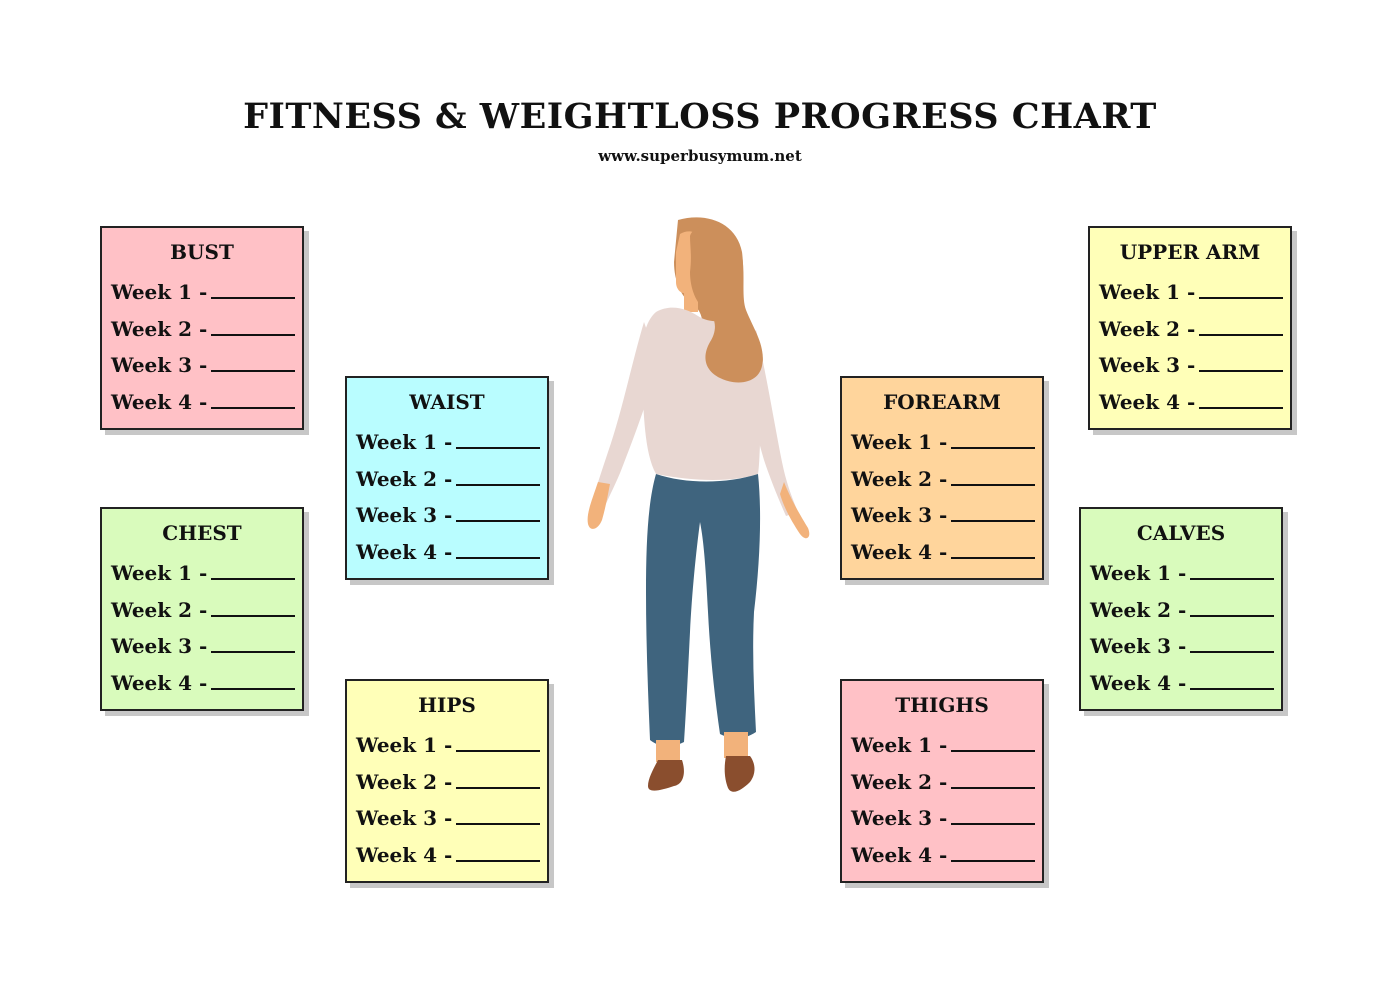 Image resolution: width=1400 pixels, height=990 pixels. What do you see at coordinates (666, 775) in the screenshot?
I see `figure-shoe-left` at bounding box center [666, 775].